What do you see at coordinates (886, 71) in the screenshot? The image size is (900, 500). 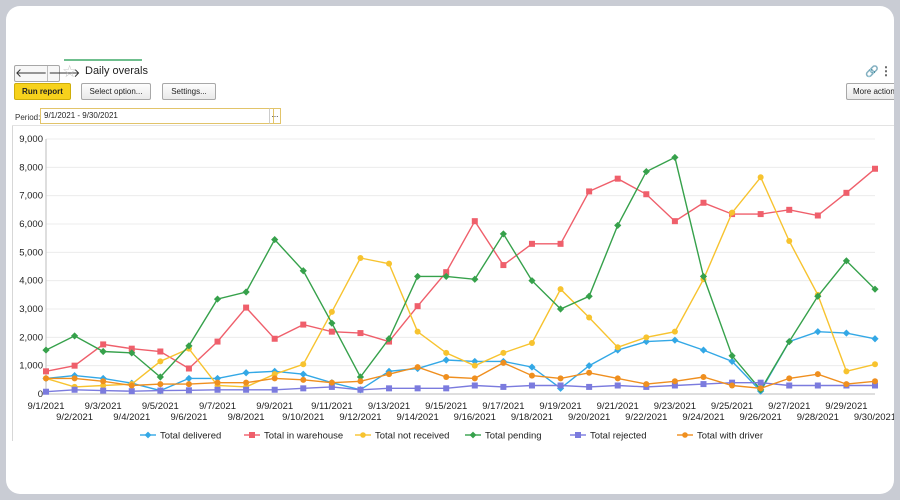 I see `more-menu-icon: ⋮` at bounding box center [886, 71].